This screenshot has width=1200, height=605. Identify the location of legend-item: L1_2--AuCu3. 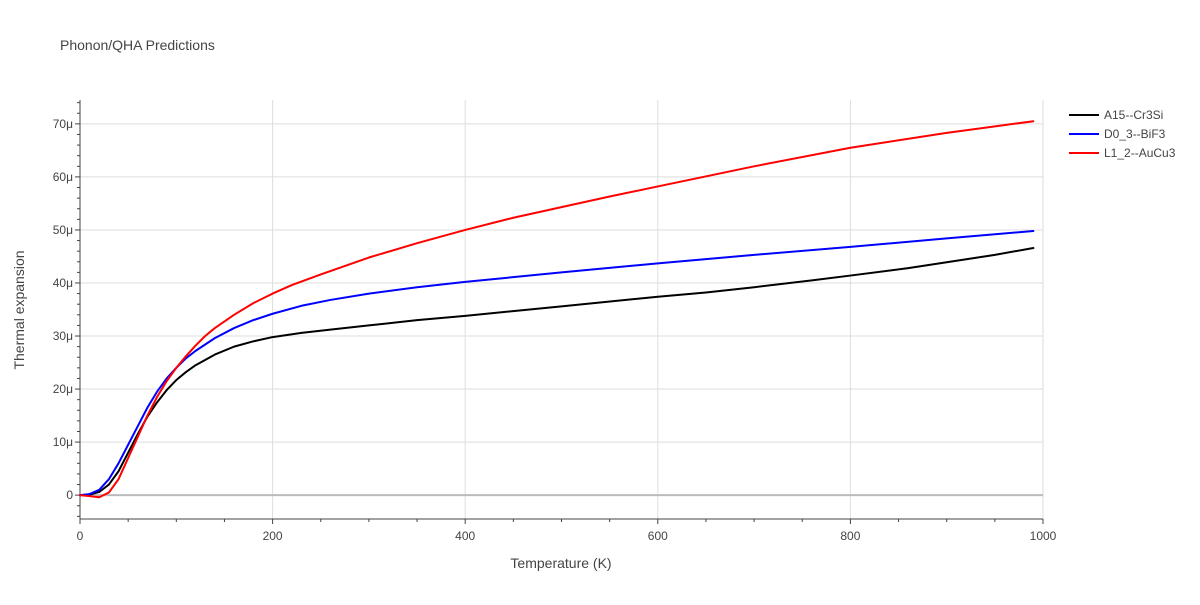
(1122, 153).